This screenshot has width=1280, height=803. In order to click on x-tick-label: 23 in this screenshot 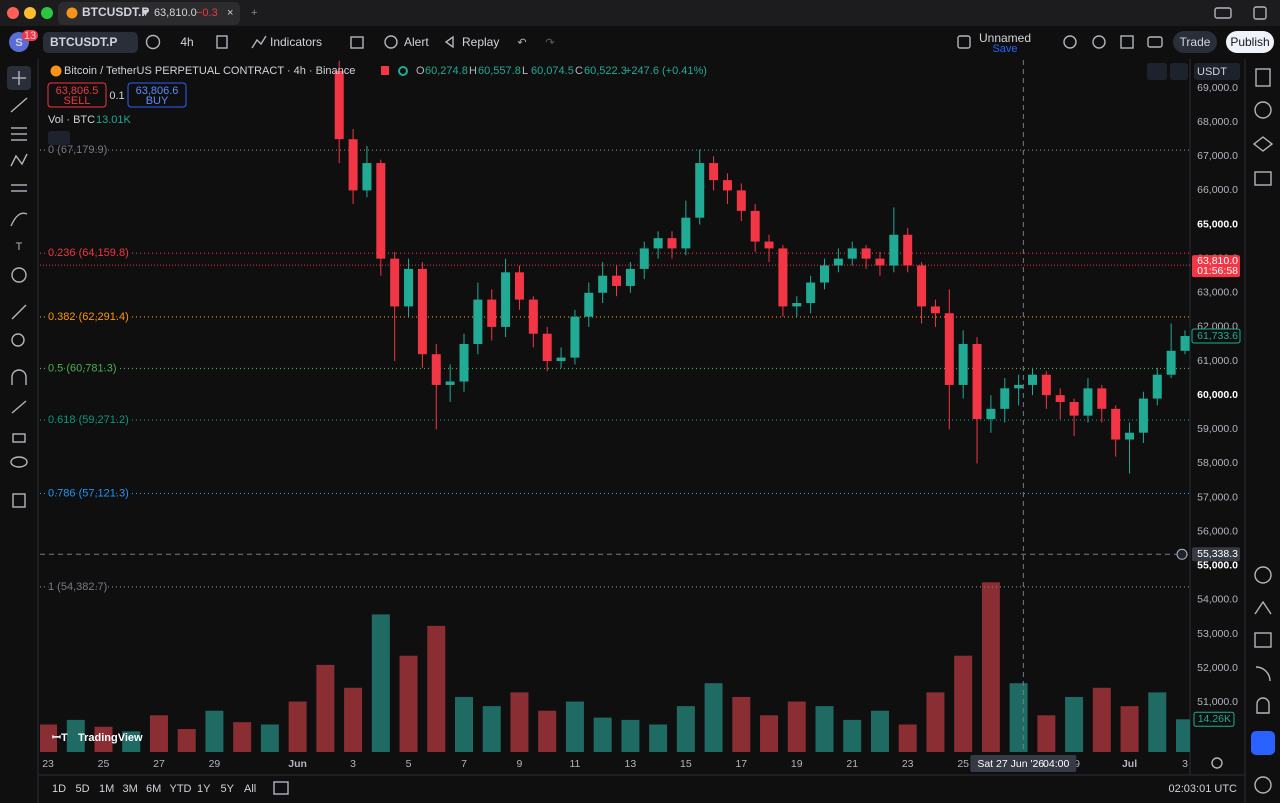, I will do `click(908, 764)`.